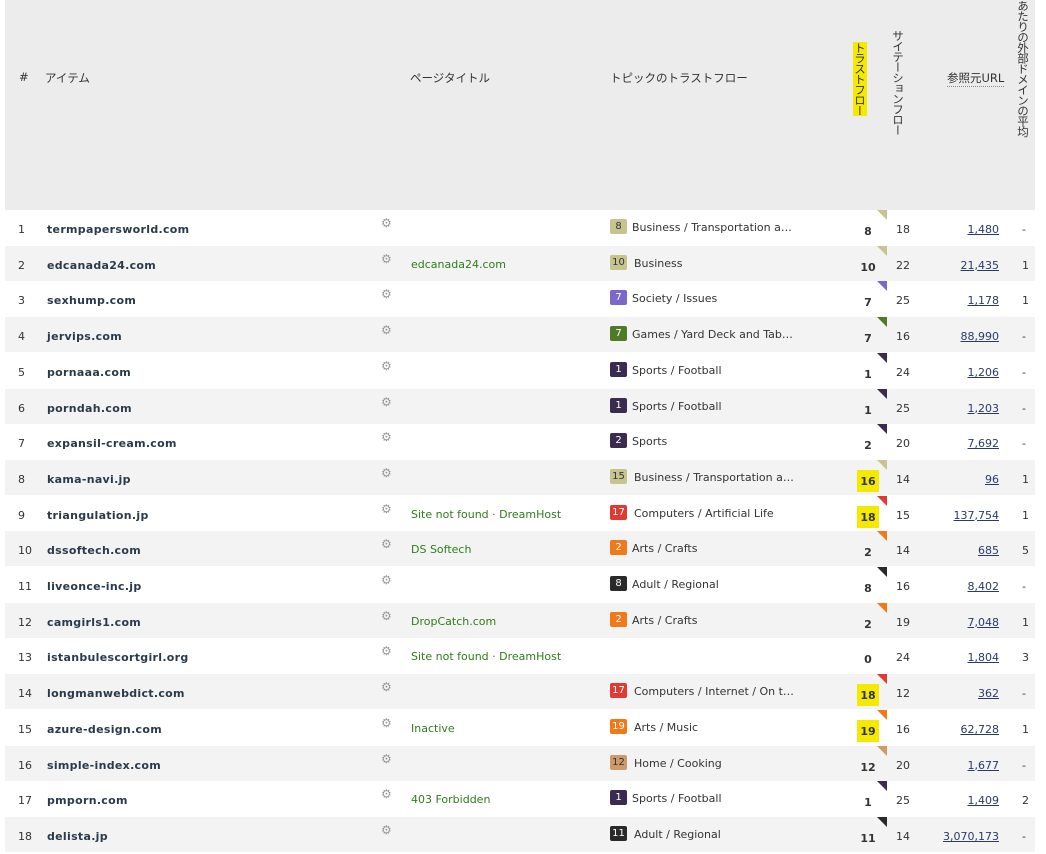 The image size is (1046, 854). Describe the element at coordinates (983, 801) in the screenshot. I see `ref-url-link: 1,409` at that location.